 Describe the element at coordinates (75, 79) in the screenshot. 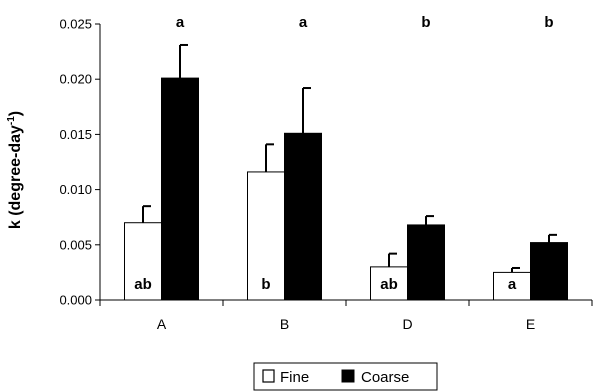

I see `y-tick-label: 0.020` at that location.